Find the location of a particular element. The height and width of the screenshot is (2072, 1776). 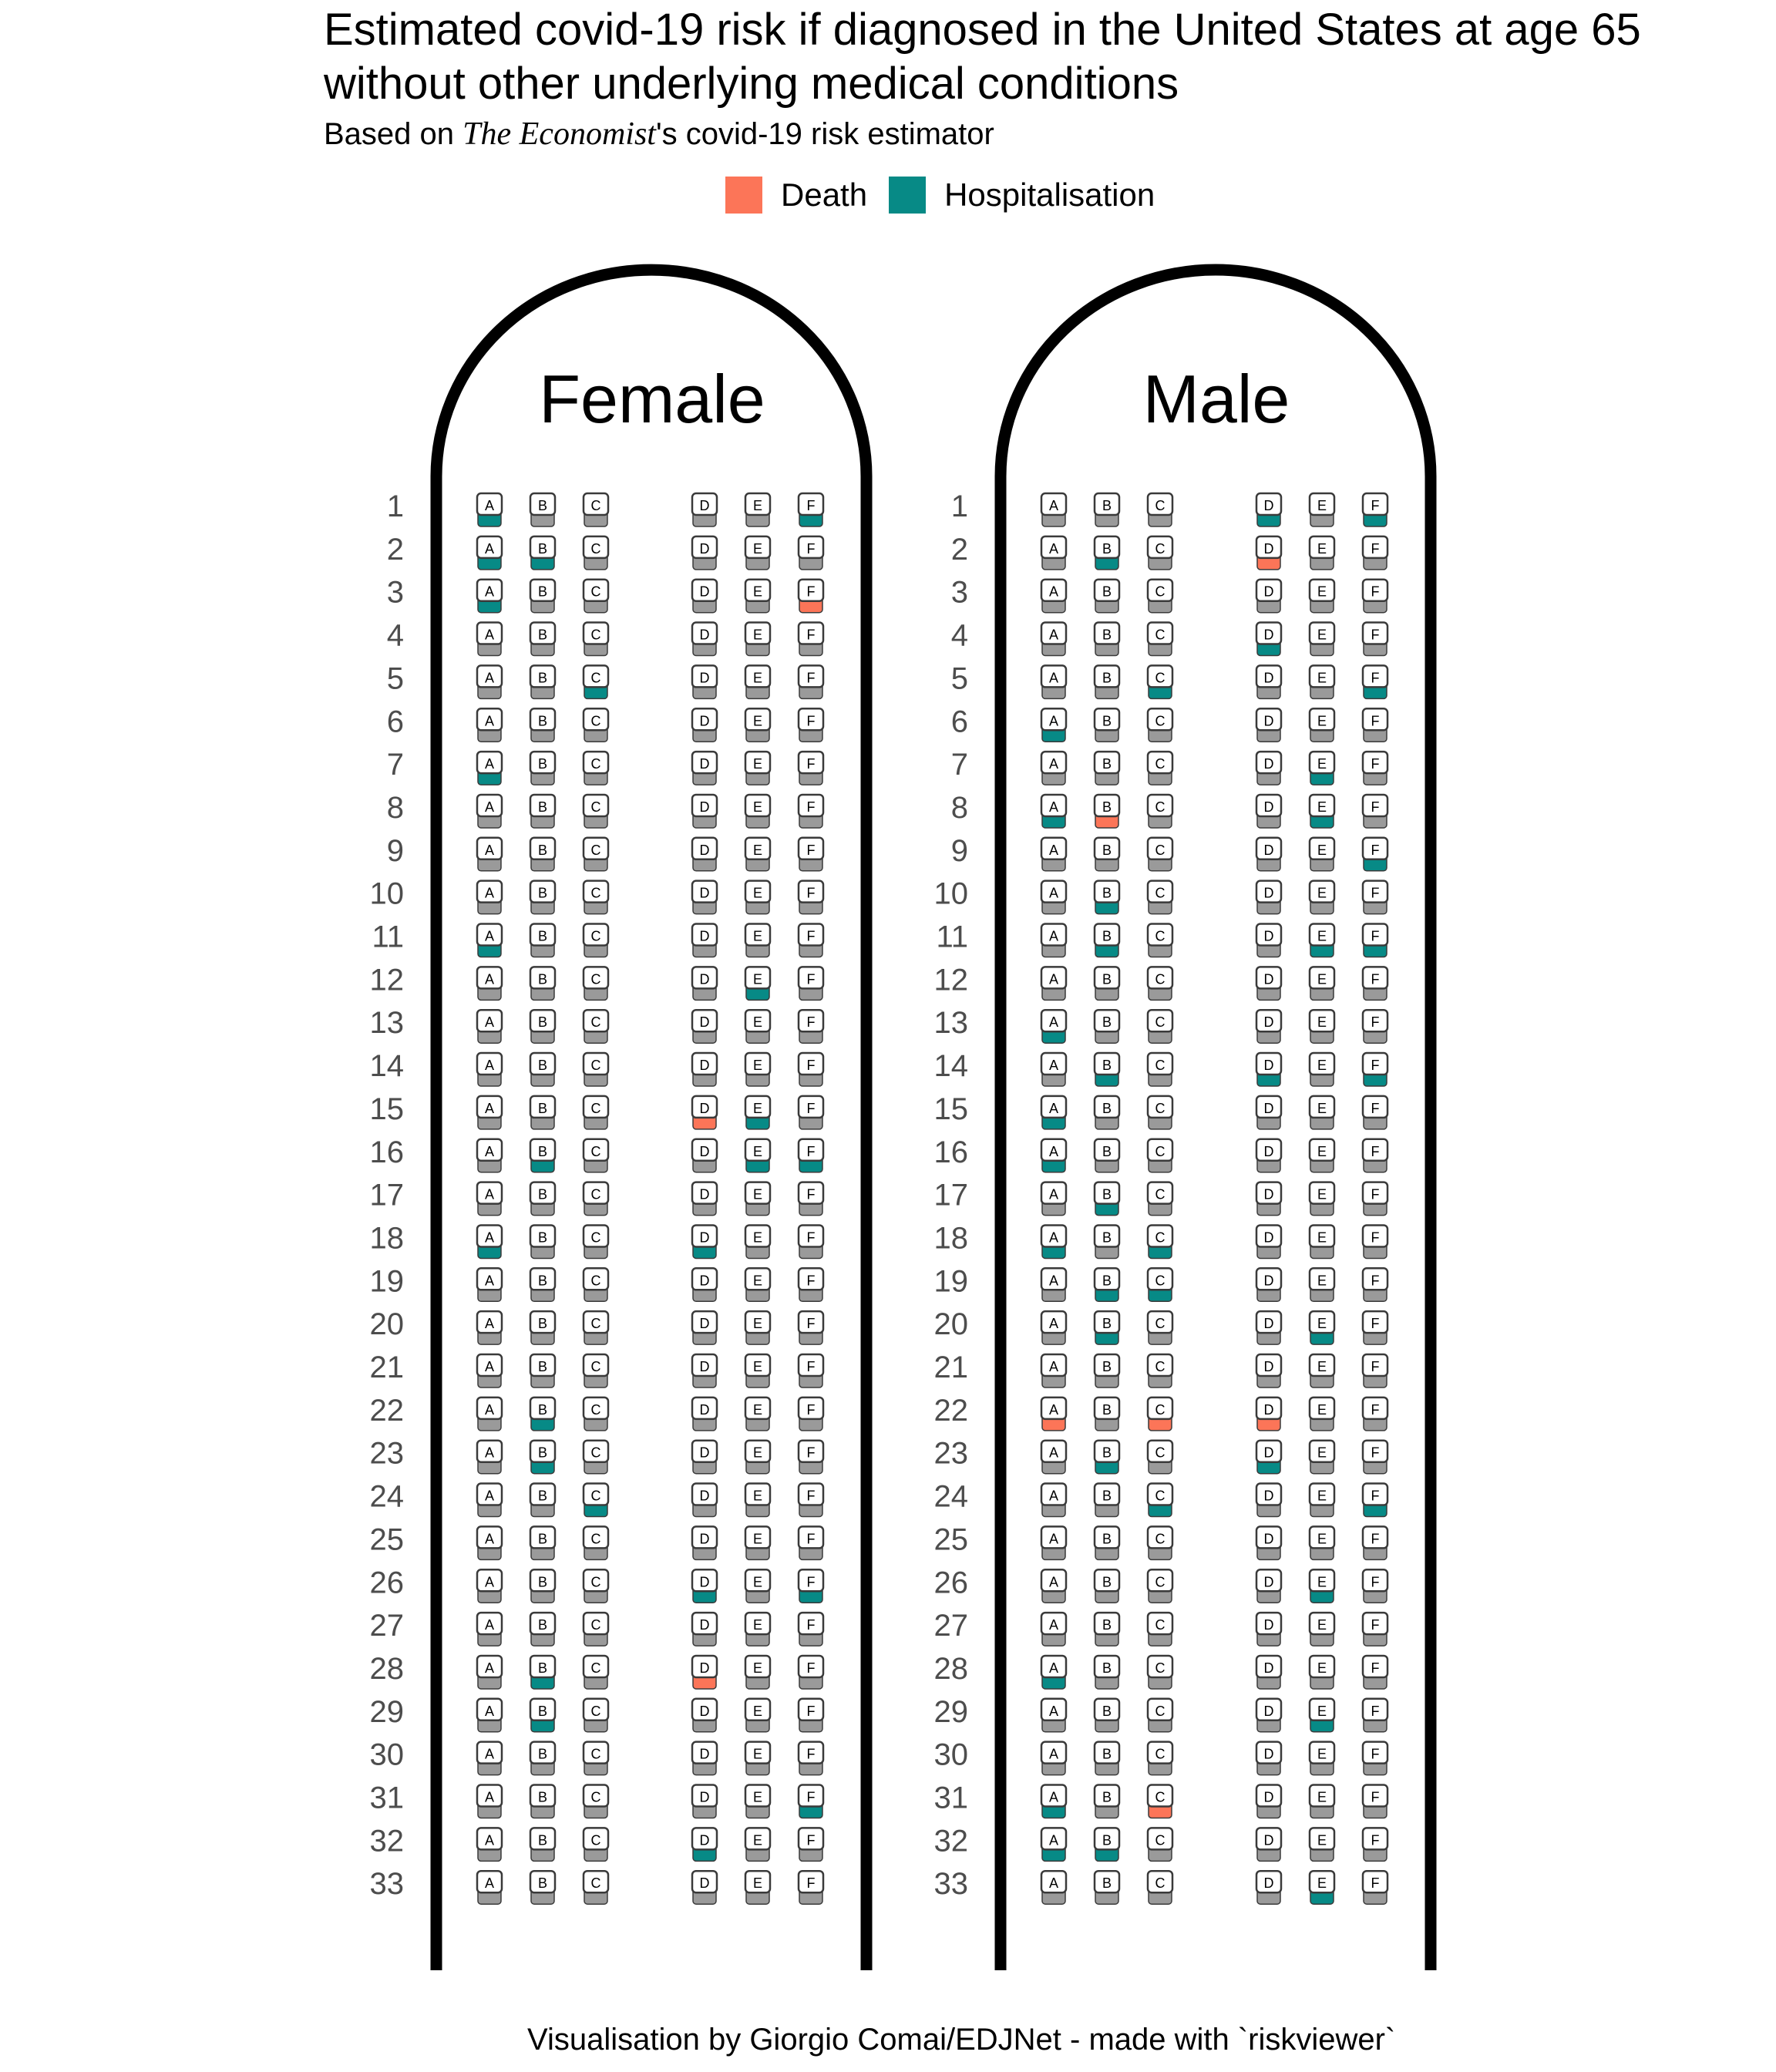

seat-28B: B is located at coordinates (543, 1672).